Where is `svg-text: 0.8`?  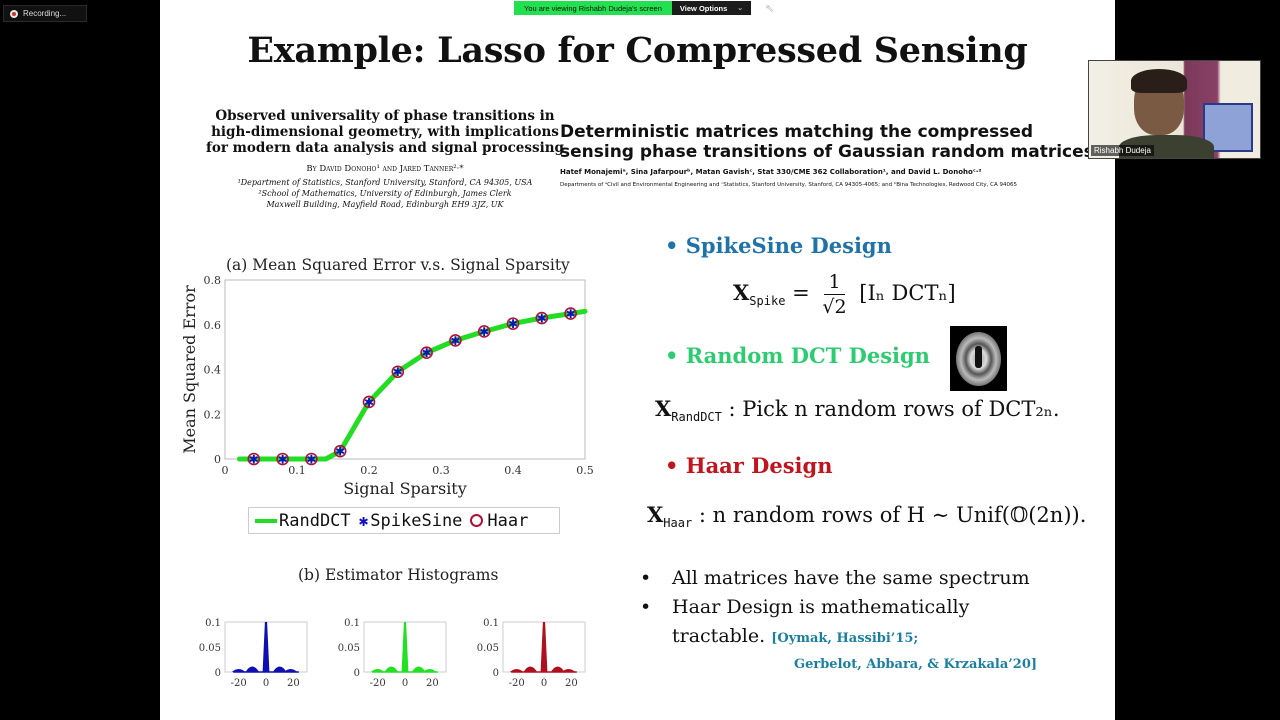 svg-text: 0.8 is located at coordinates (213, 280).